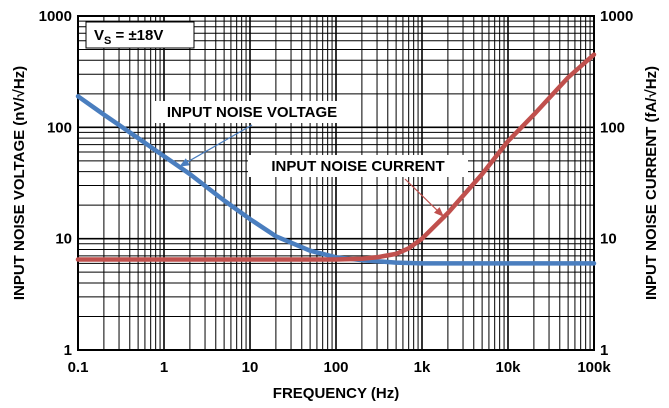  I want to click on y-axis-label-right: INPUT NOISE CURRENT (fA/√Hz), so click(651, 183).